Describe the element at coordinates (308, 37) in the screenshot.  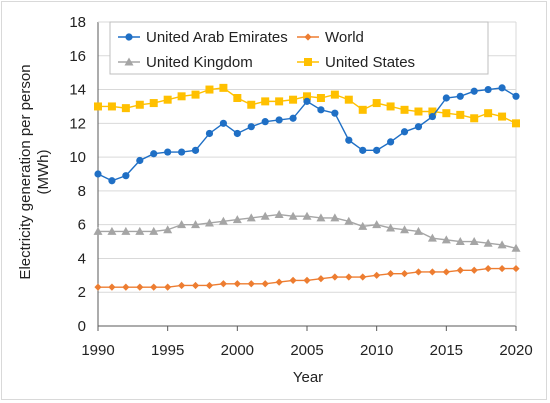
I see `legend-marker-world` at that location.